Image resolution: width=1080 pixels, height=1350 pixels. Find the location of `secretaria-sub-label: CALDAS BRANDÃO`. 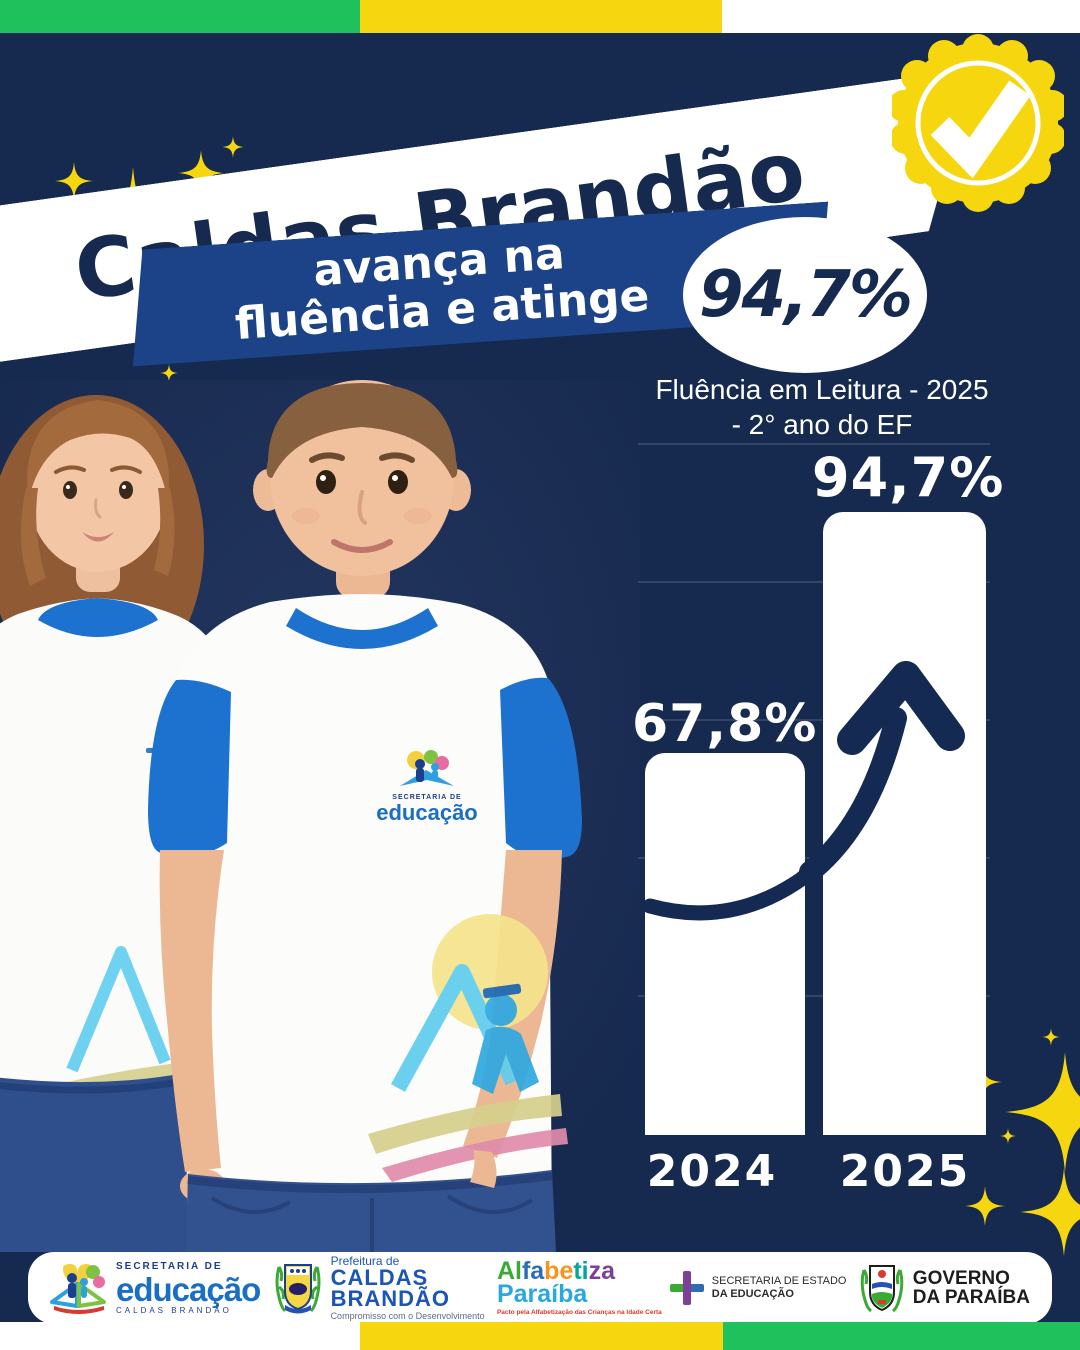

secretaria-sub-label: CALDAS BRANDÃO is located at coordinates (174, 1310).